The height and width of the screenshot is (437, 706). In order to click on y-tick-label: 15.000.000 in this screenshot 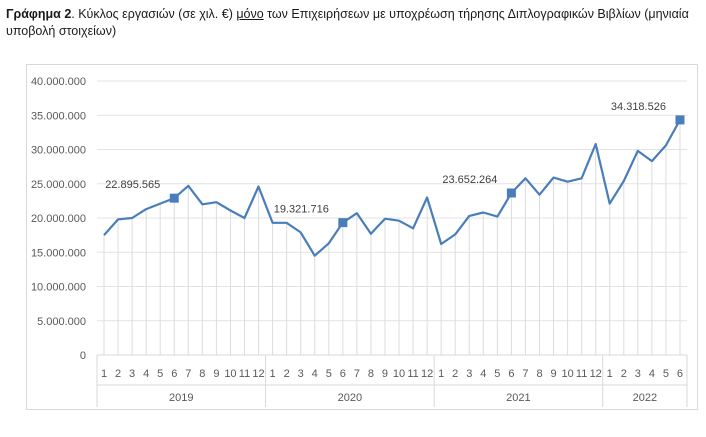, I will do `click(58, 253)`.